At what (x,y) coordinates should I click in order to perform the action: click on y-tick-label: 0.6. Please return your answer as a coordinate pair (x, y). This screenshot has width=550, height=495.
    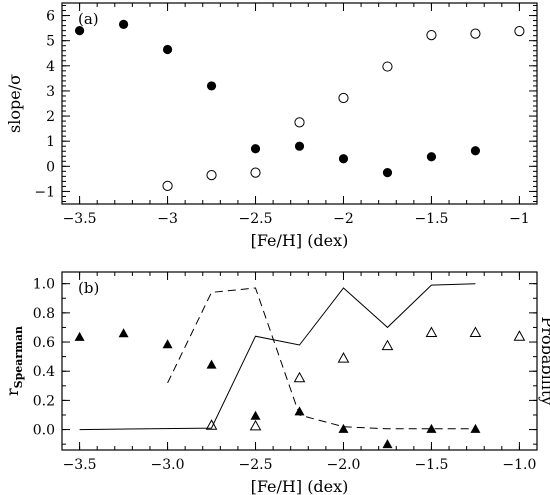
    Looking at the image, I should click on (44, 343).